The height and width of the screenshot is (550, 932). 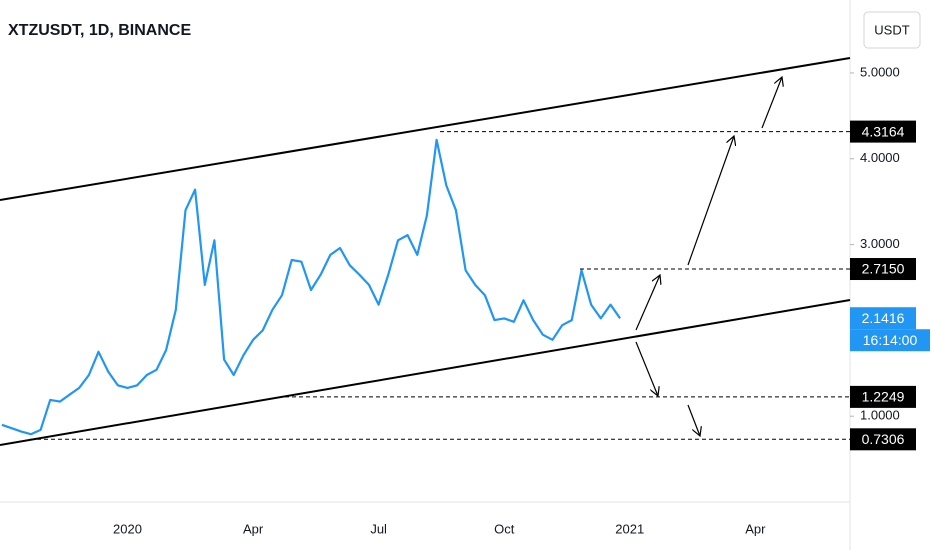 I want to click on last-price-box, so click(x=883, y=318).